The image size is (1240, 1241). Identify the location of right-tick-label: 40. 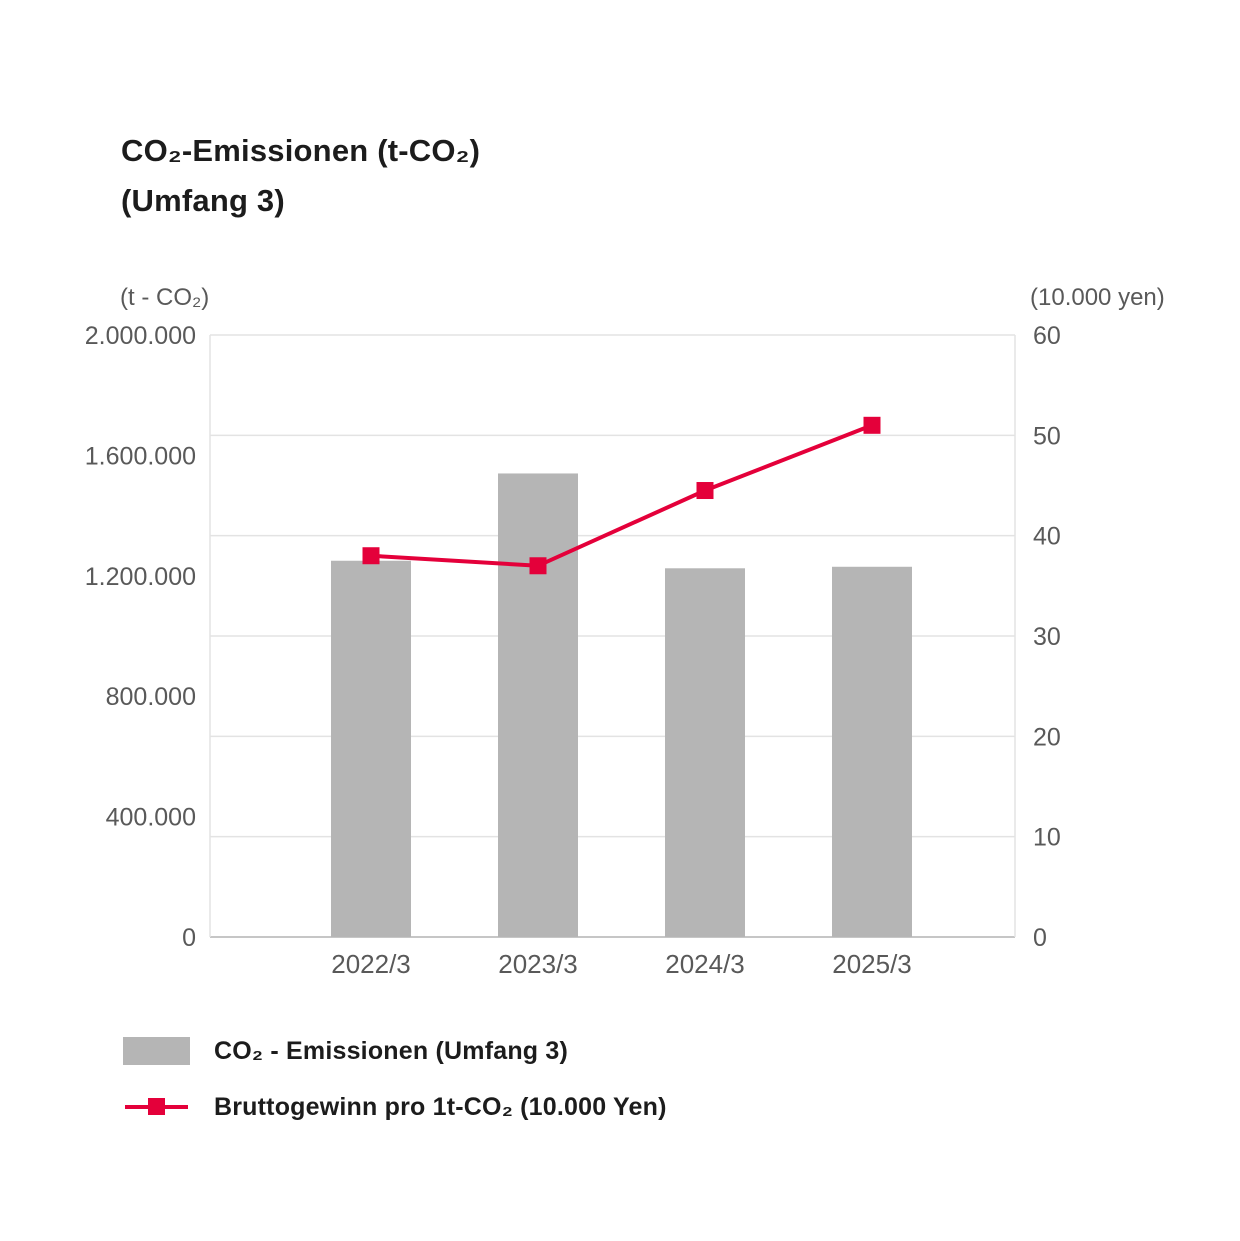
(1047, 537).